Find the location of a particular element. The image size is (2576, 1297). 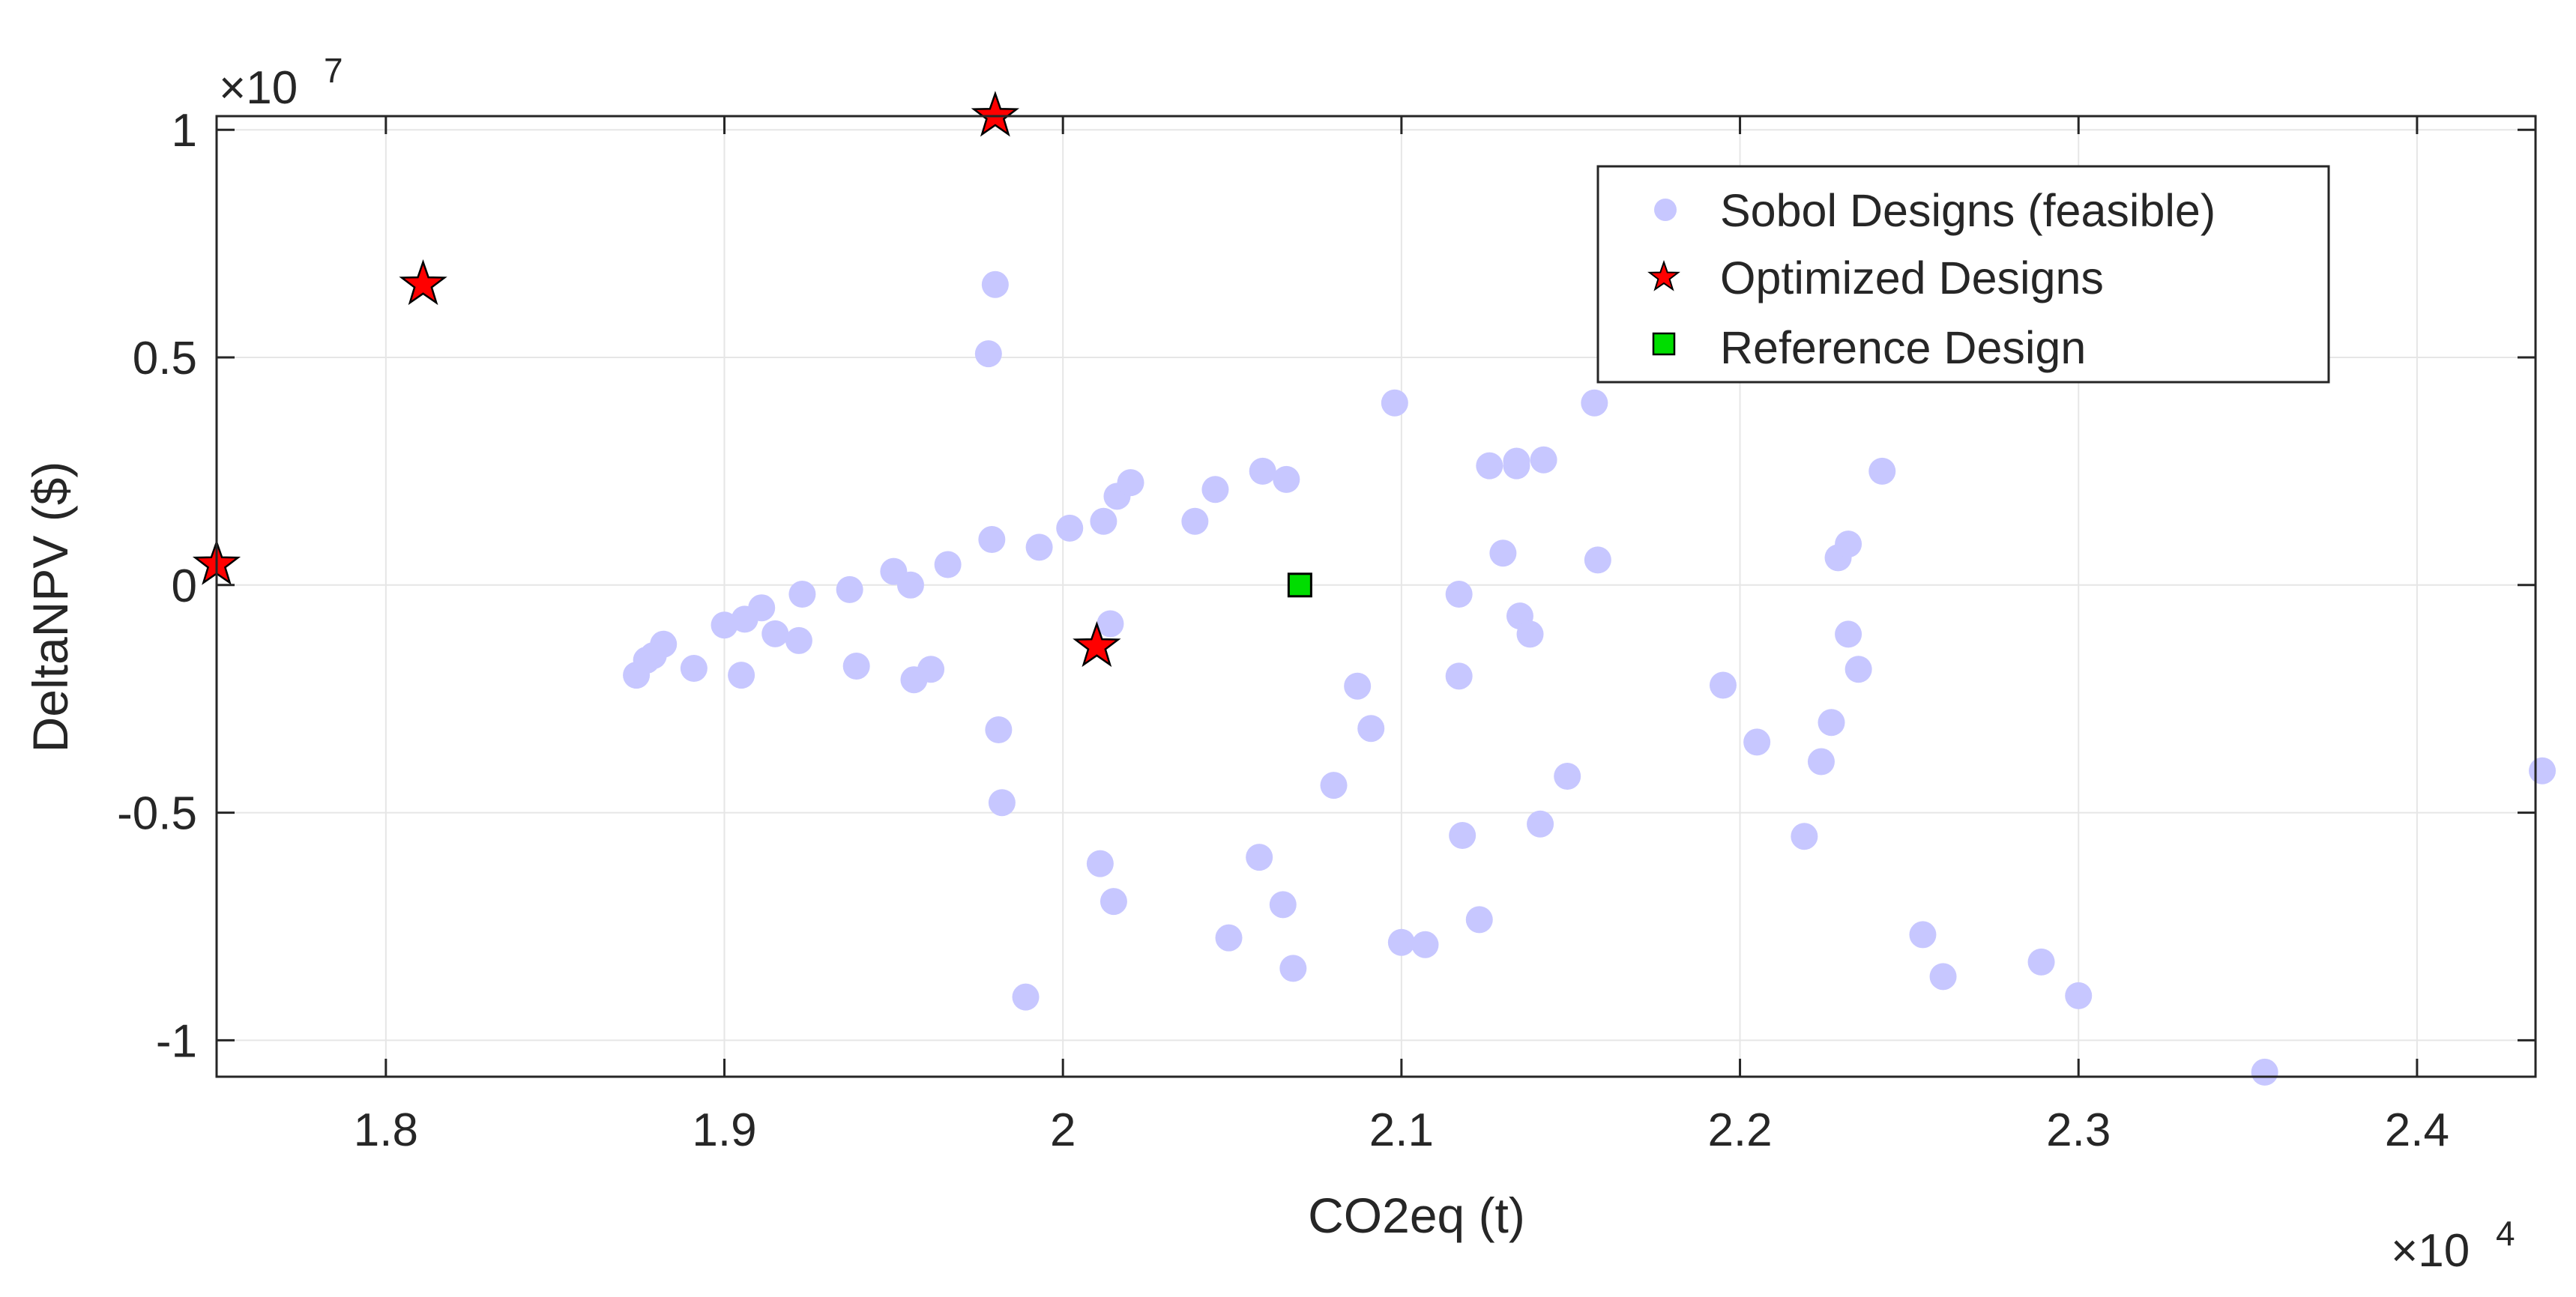

y-multiplier: ×10 7 is located at coordinates (281, 82).